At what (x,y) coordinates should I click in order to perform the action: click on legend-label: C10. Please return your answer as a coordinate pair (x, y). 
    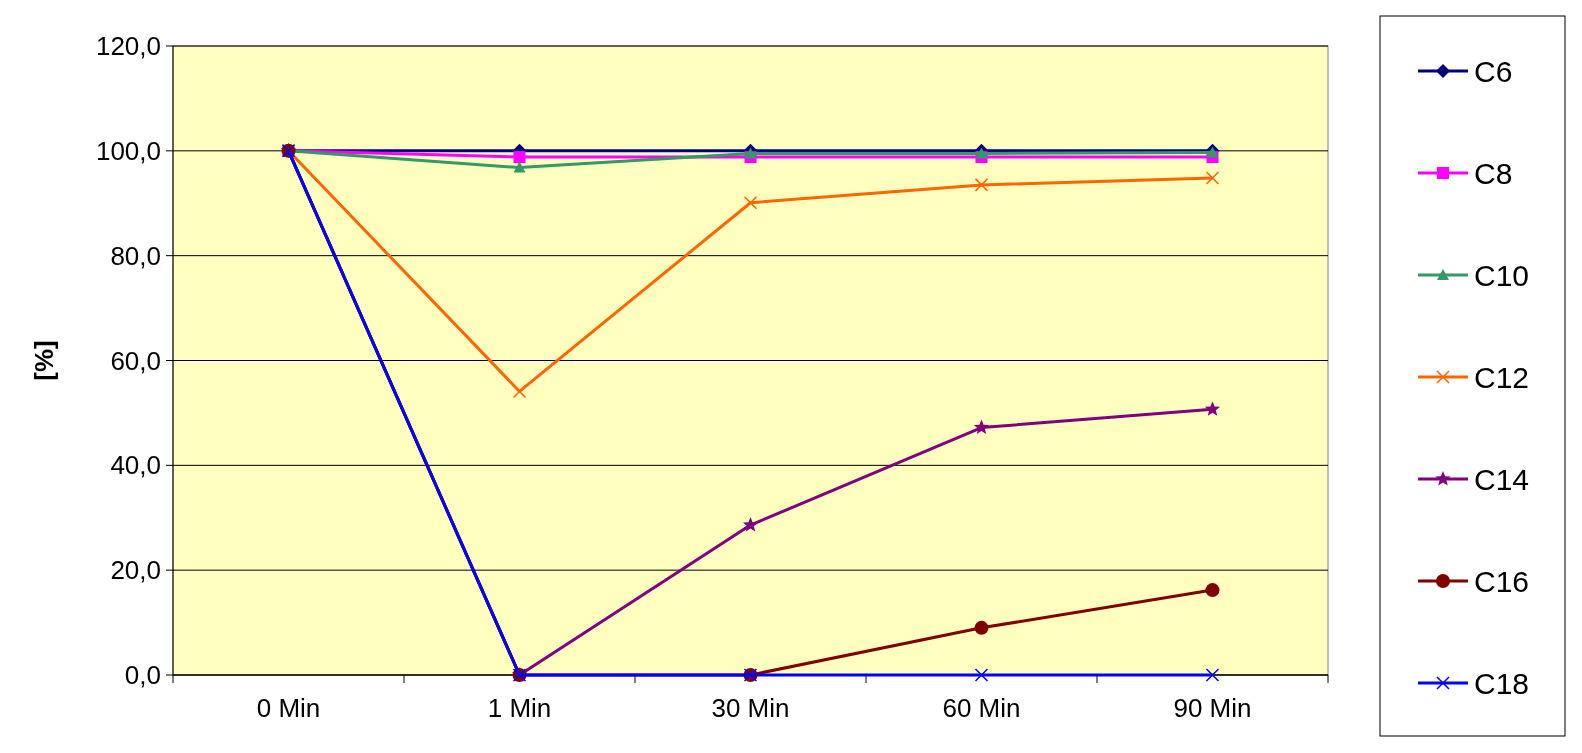
    Looking at the image, I should click on (1502, 275).